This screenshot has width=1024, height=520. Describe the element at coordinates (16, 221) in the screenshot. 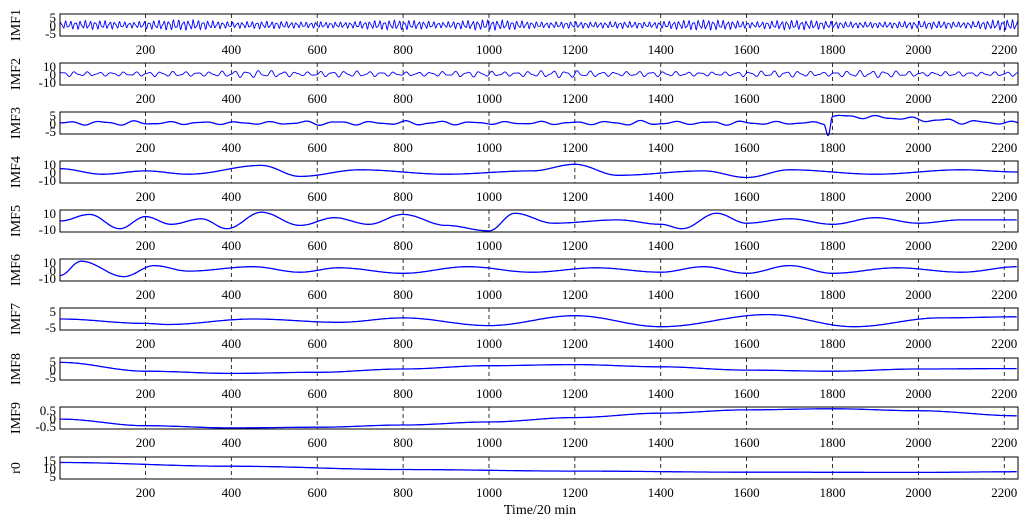

I see `y-axis-label: IMF5` at that location.